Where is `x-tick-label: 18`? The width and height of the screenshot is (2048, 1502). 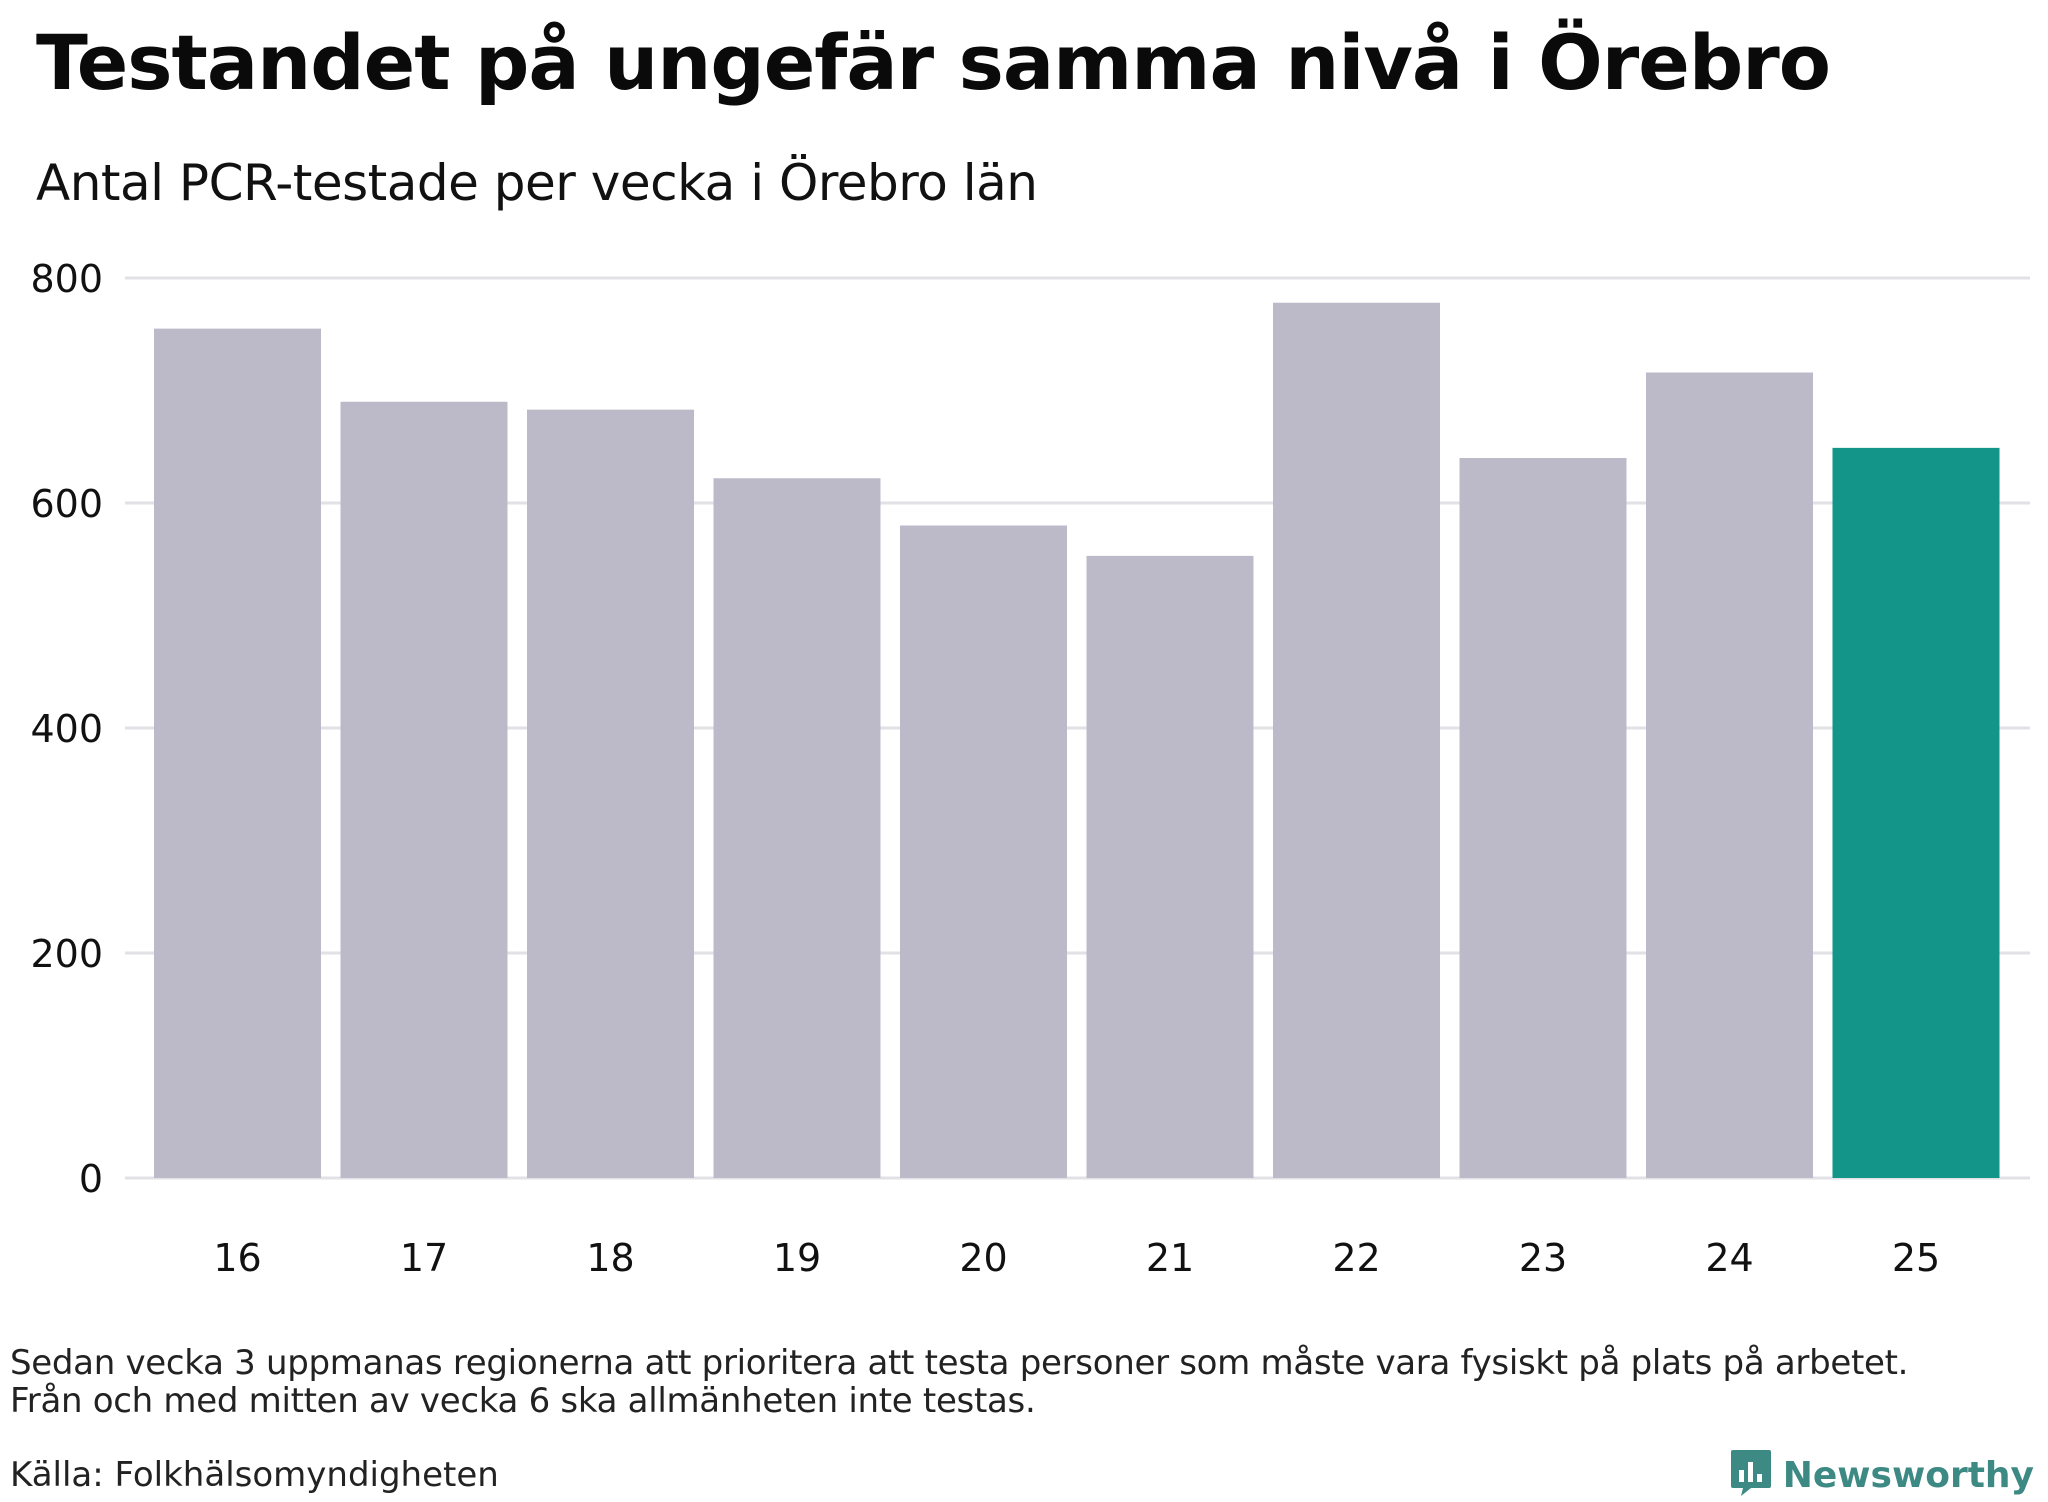
x-tick-label: 18 is located at coordinates (610, 1258).